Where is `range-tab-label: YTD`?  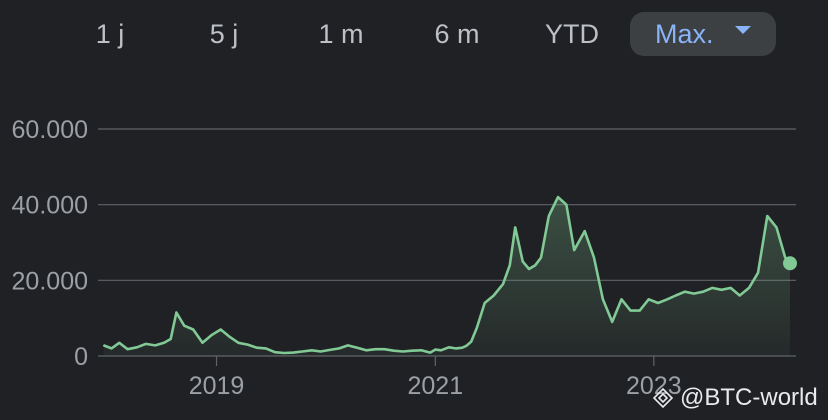
range-tab-label: YTD is located at coordinates (572, 34).